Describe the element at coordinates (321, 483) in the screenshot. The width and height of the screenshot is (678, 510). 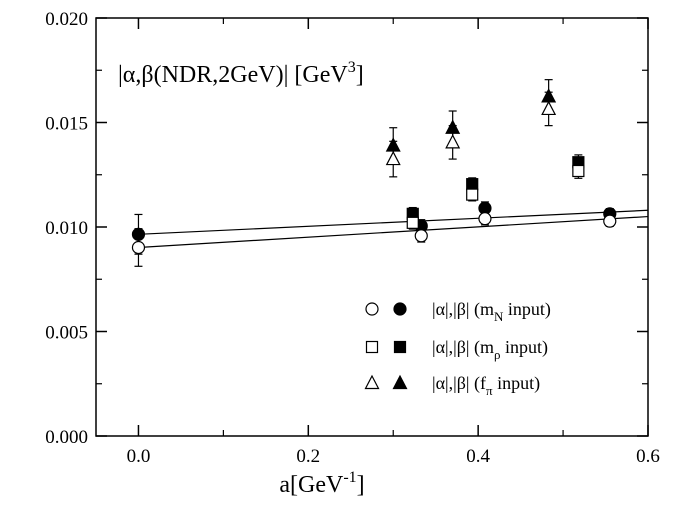
I see `x-axis-title: a[GeV-1]` at that location.